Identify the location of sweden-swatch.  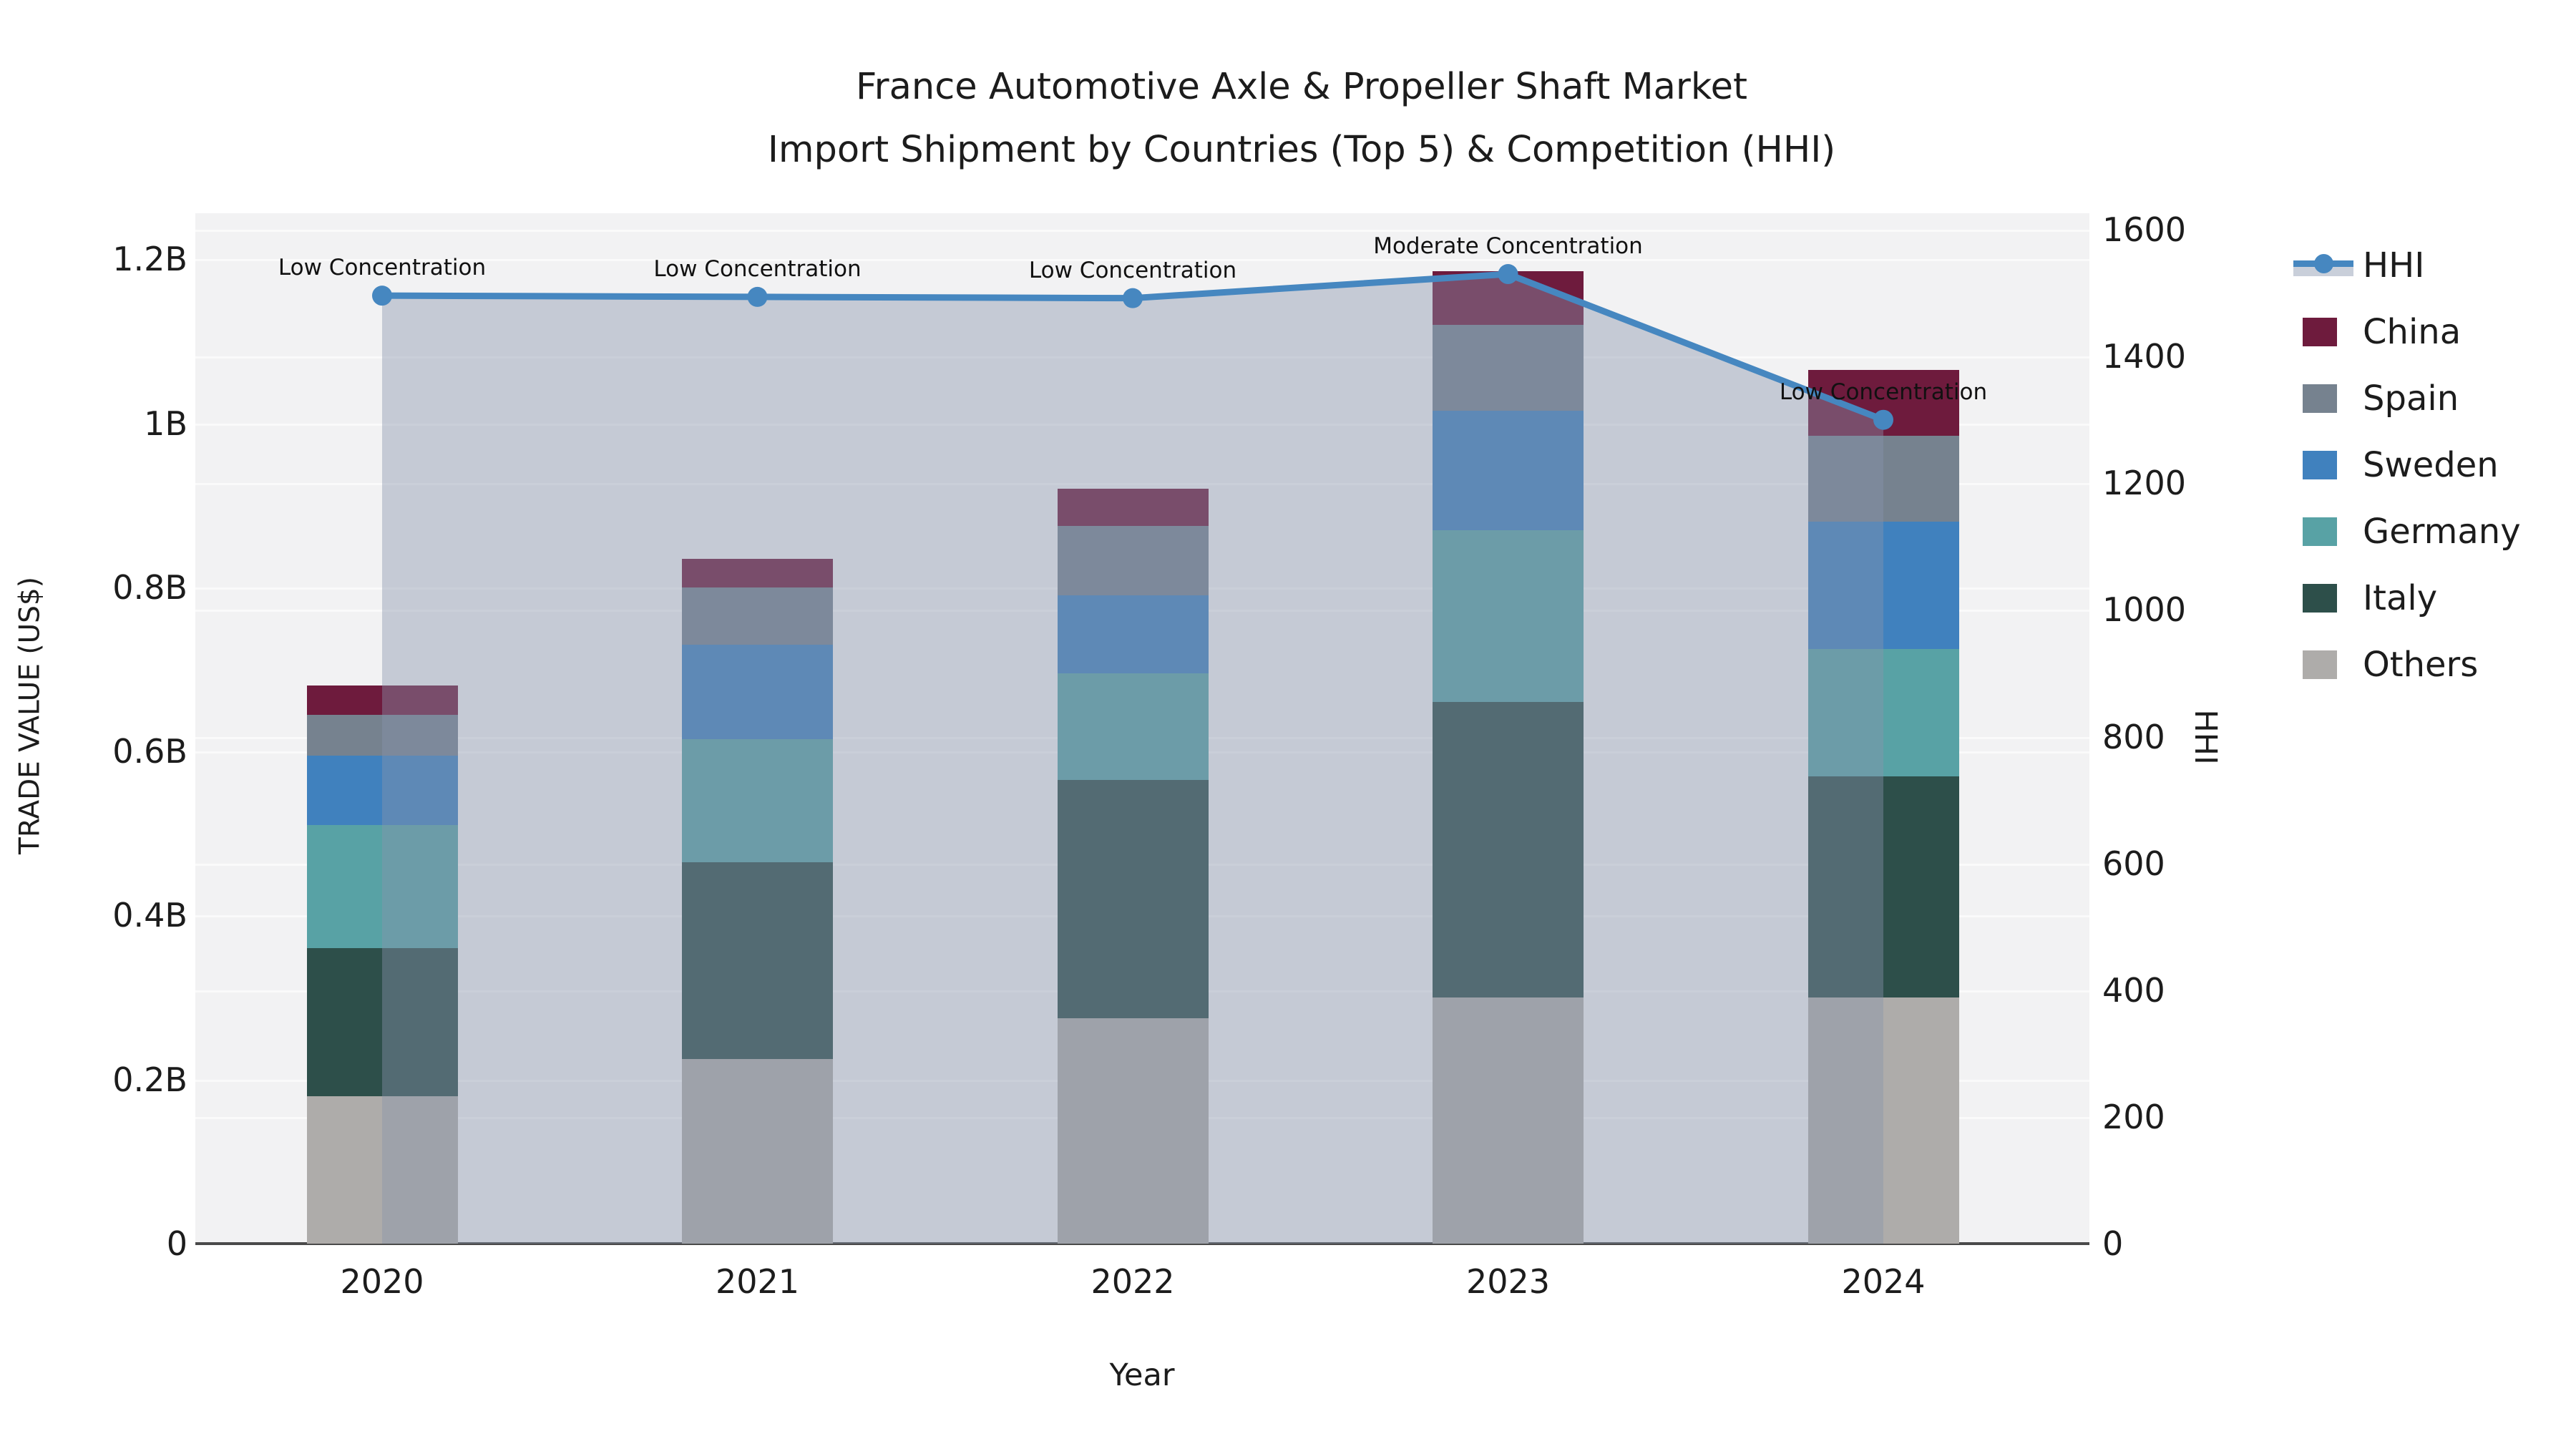
(2320, 465).